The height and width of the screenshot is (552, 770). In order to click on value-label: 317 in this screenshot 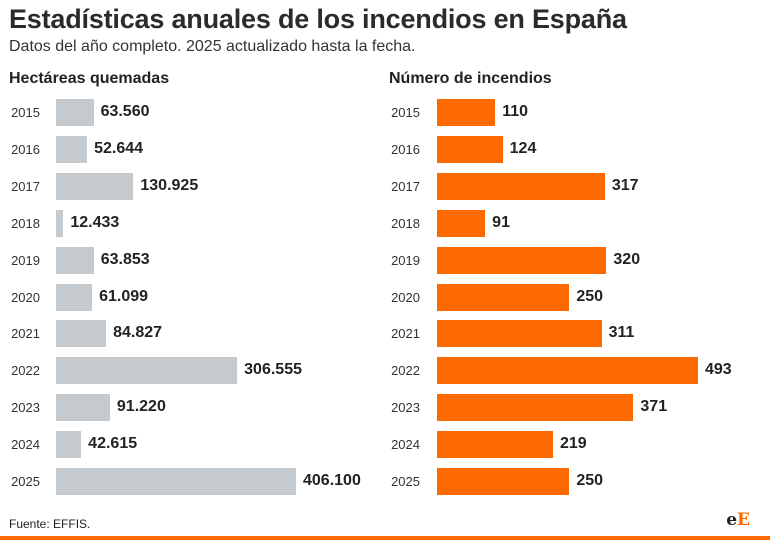, I will do `click(625, 185)`.